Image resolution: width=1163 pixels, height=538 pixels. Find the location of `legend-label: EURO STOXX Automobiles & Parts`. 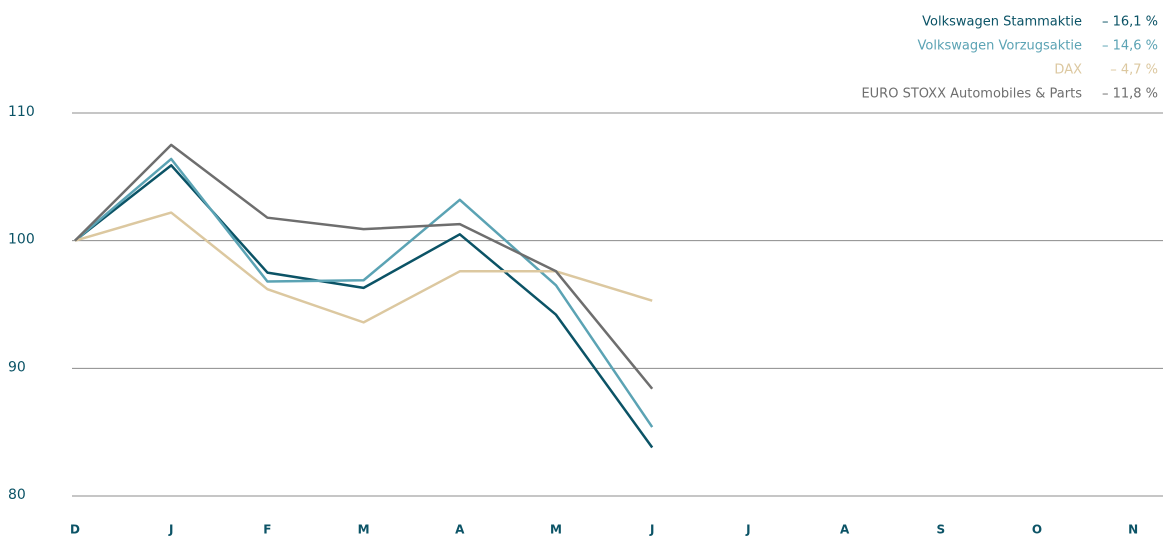

legend-label: EURO STOXX Automobiles & Parts is located at coordinates (971, 94).